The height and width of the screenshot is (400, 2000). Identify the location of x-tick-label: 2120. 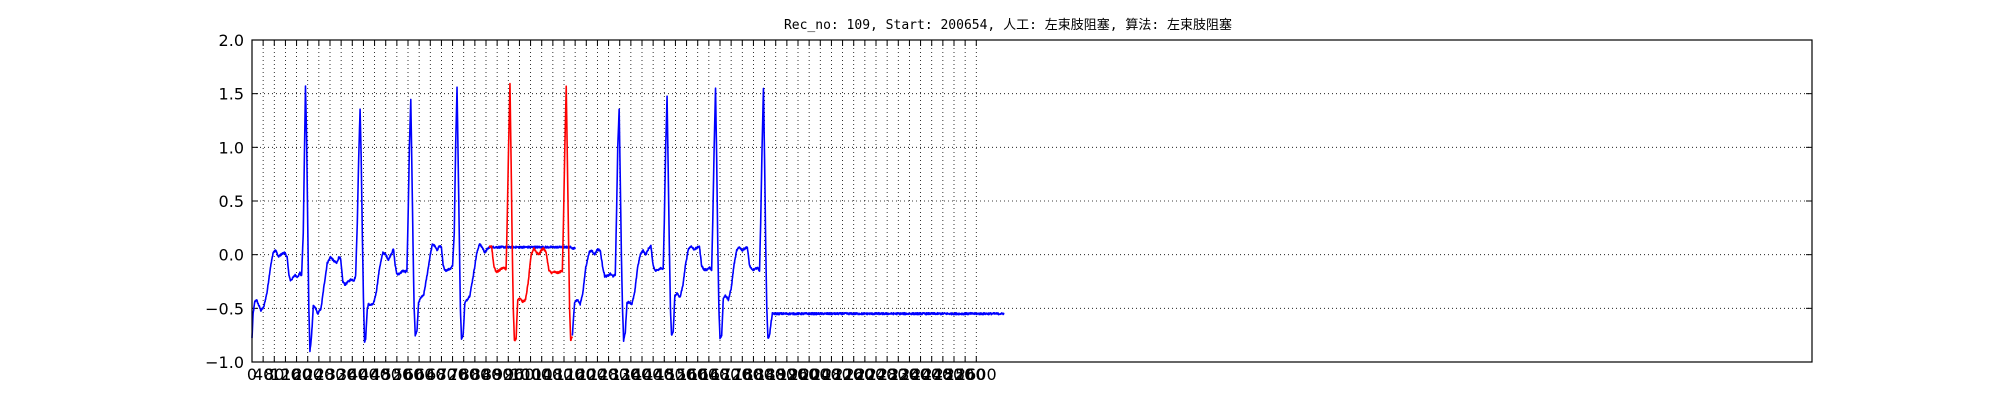
(842, 374).